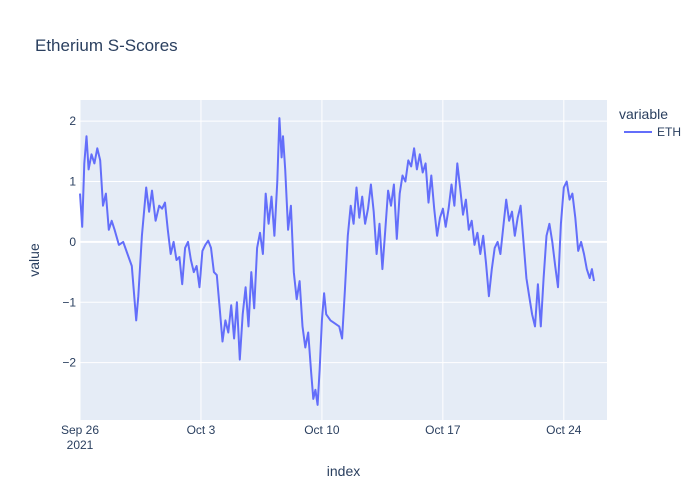  What do you see at coordinates (443, 430) in the screenshot?
I see `x-tick-label: Oct 17` at bounding box center [443, 430].